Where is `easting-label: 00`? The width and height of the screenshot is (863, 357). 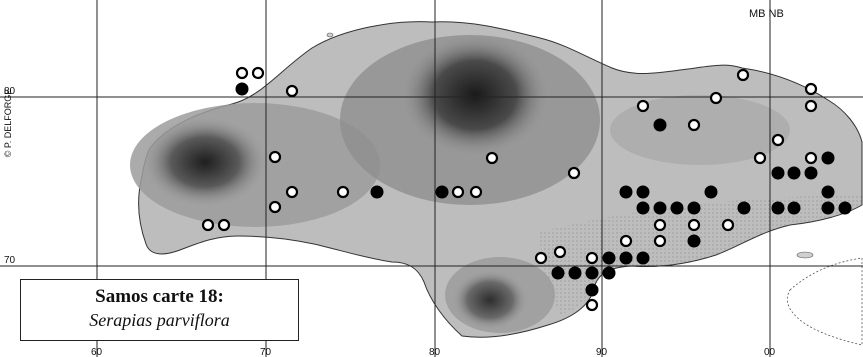 easting-label: 00 is located at coordinates (770, 352).